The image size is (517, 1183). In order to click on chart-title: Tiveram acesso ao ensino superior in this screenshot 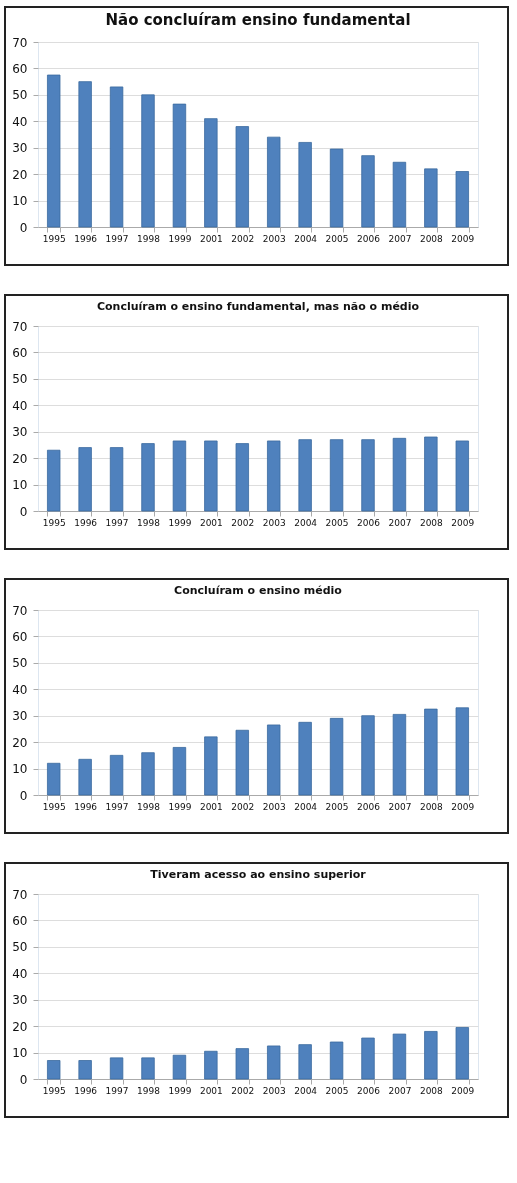, I will do `click(258, 874)`.